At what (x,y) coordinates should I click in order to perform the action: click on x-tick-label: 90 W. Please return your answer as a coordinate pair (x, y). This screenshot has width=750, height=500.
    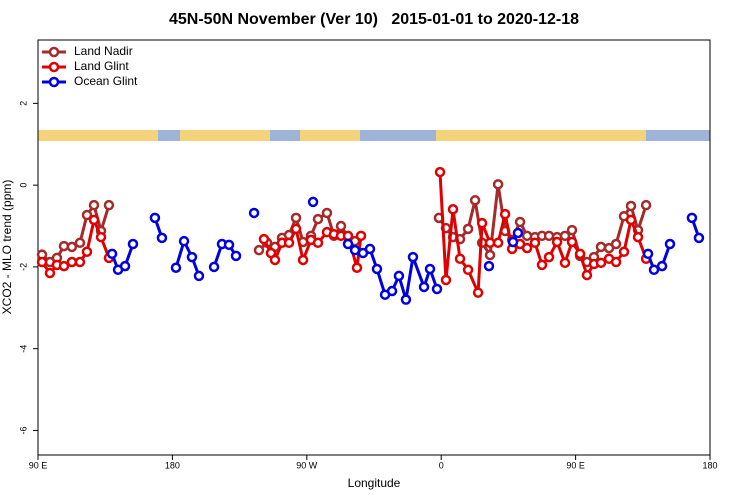
    Looking at the image, I should click on (307, 465).